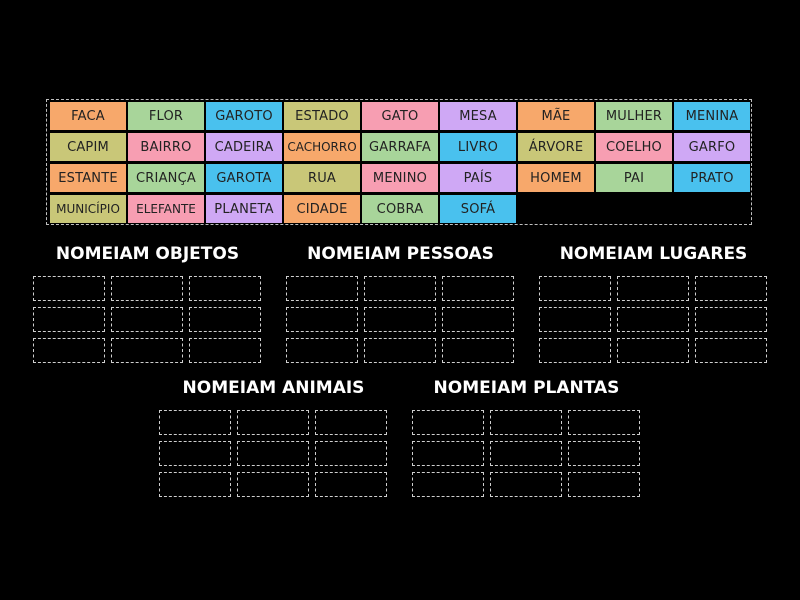 The width and height of the screenshot is (800, 600). Describe the element at coordinates (322, 209) in the screenshot. I see `word-tile: CIDADE` at that location.